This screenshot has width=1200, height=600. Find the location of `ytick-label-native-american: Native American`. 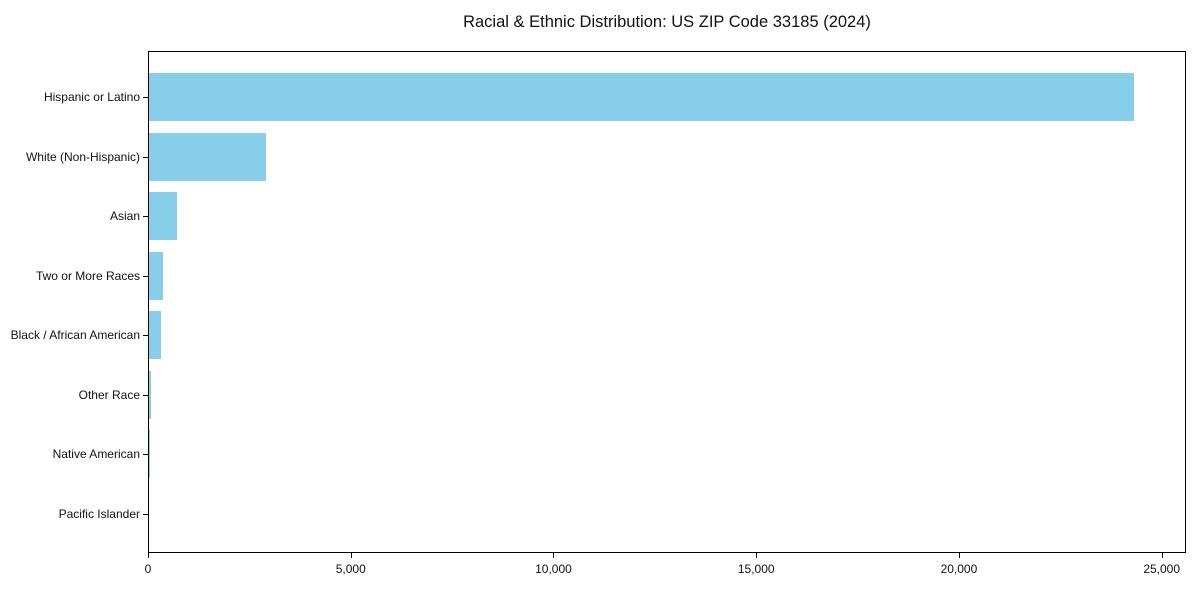

ytick-label-native-american: Native American is located at coordinates (96, 454).